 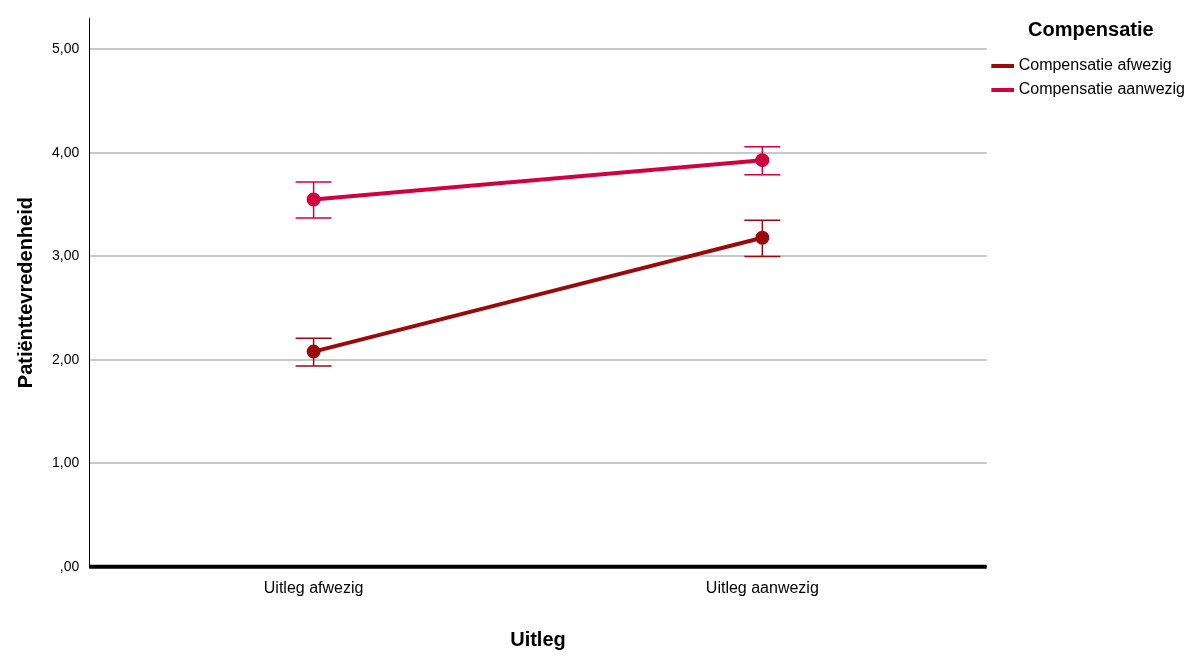 I want to click on x-tick-label: Uitleg afwezig, so click(x=313, y=587).